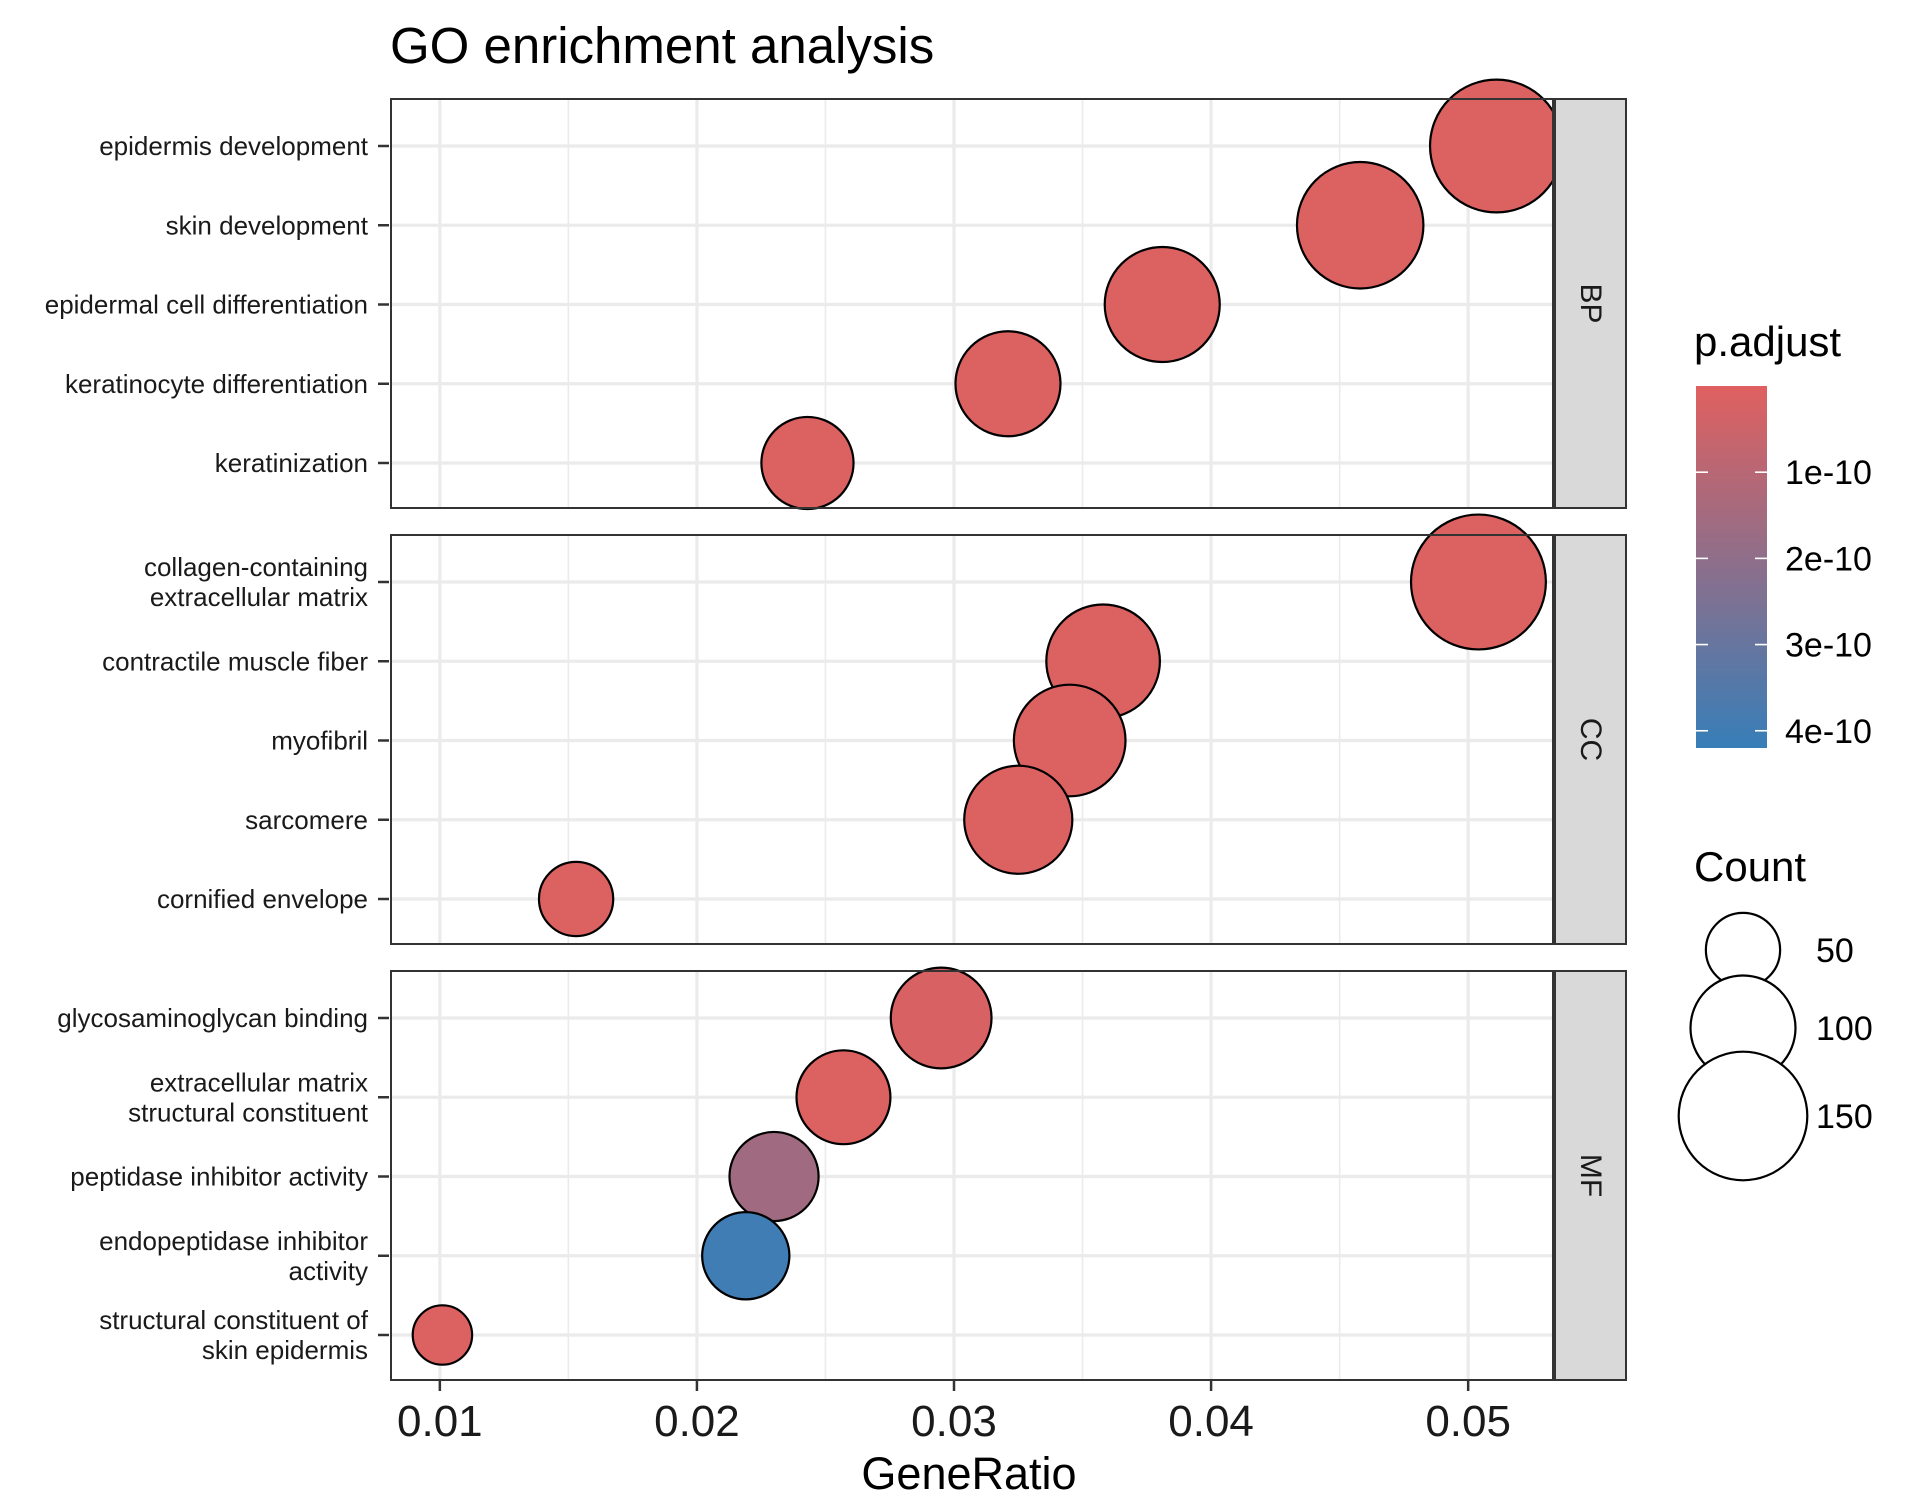 This screenshot has width=1908, height=1512. Describe the element at coordinates (216, 384) in the screenshot. I see `y-tick-label: keratinocyte differentiation` at that location.